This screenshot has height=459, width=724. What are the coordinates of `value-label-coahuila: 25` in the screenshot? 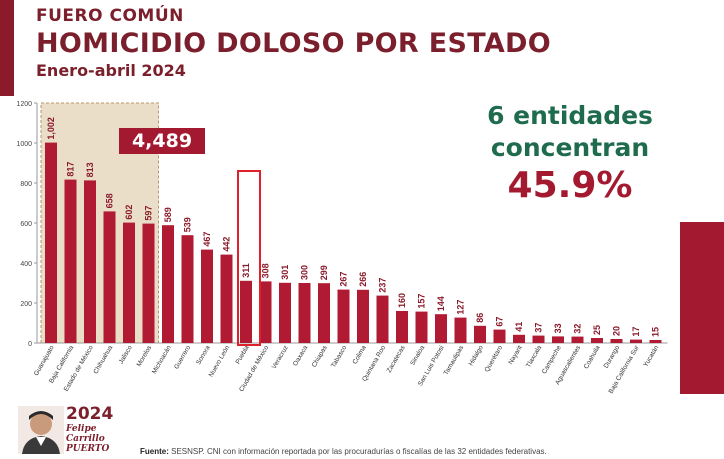 It's located at (597, 330).